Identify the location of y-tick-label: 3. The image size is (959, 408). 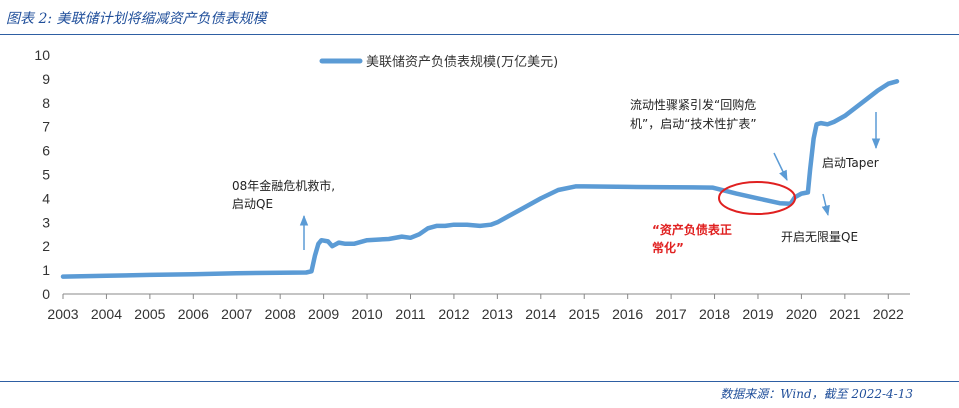
(46, 222).